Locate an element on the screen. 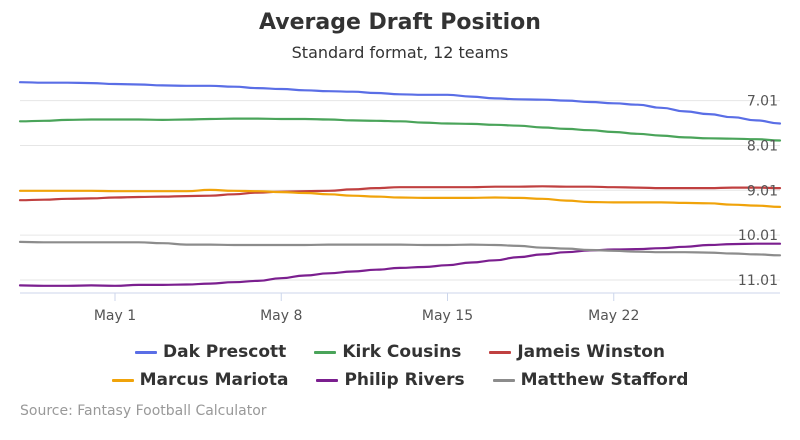  legend-item-dak-prescott: Dak Prescott is located at coordinates (210, 352).